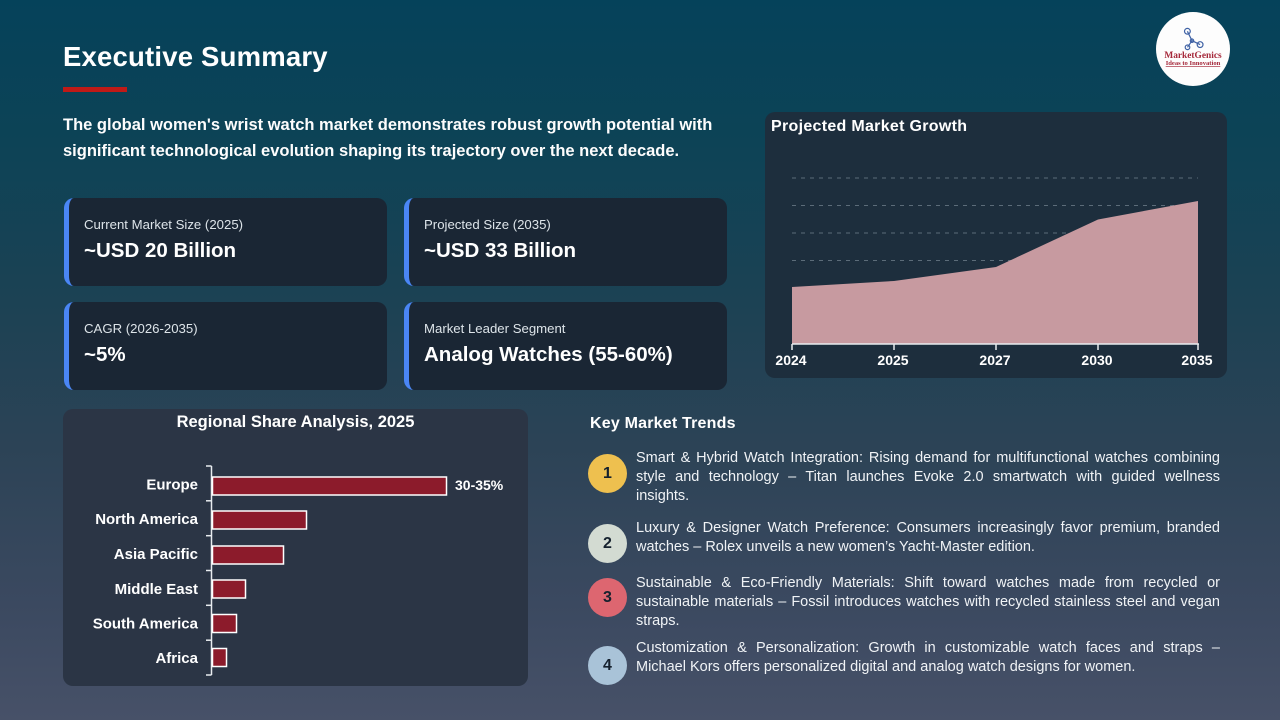  What do you see at coordinates (156, 589) in the screenshot?
I see `svg-text: Middle East` at bounding box center [156, 589].